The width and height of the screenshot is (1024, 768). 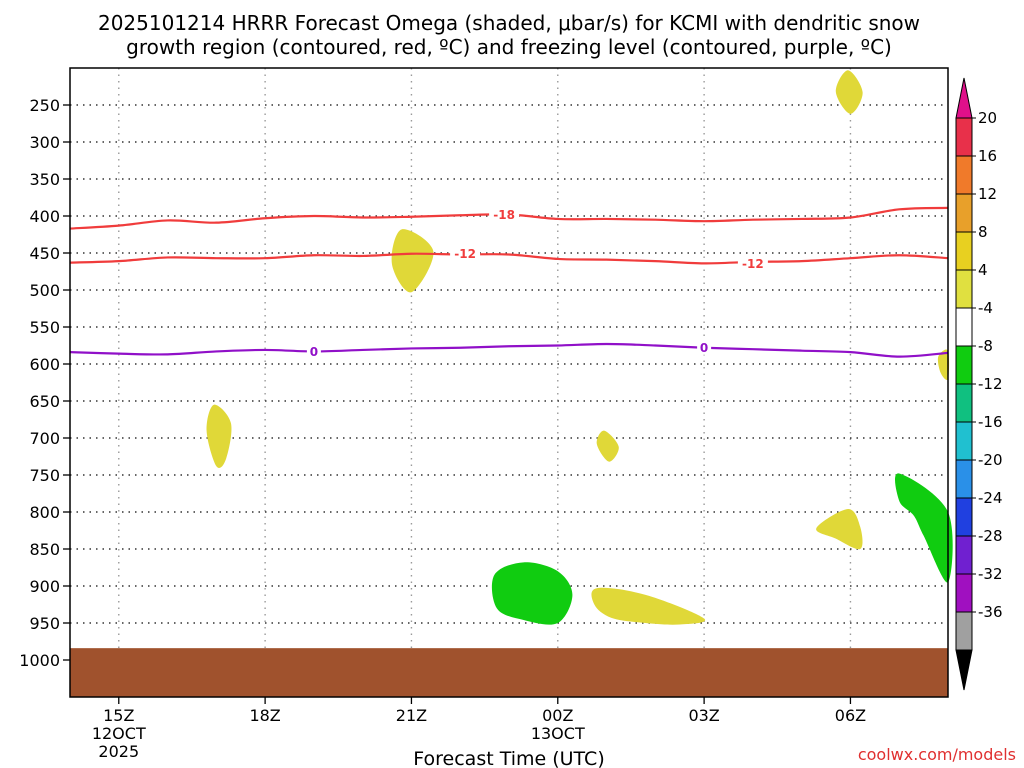 What do you see at coordinates (703, 715) in the screenshot?
I see `x-tick-label: 03Z` at bounding box center [703, 715].